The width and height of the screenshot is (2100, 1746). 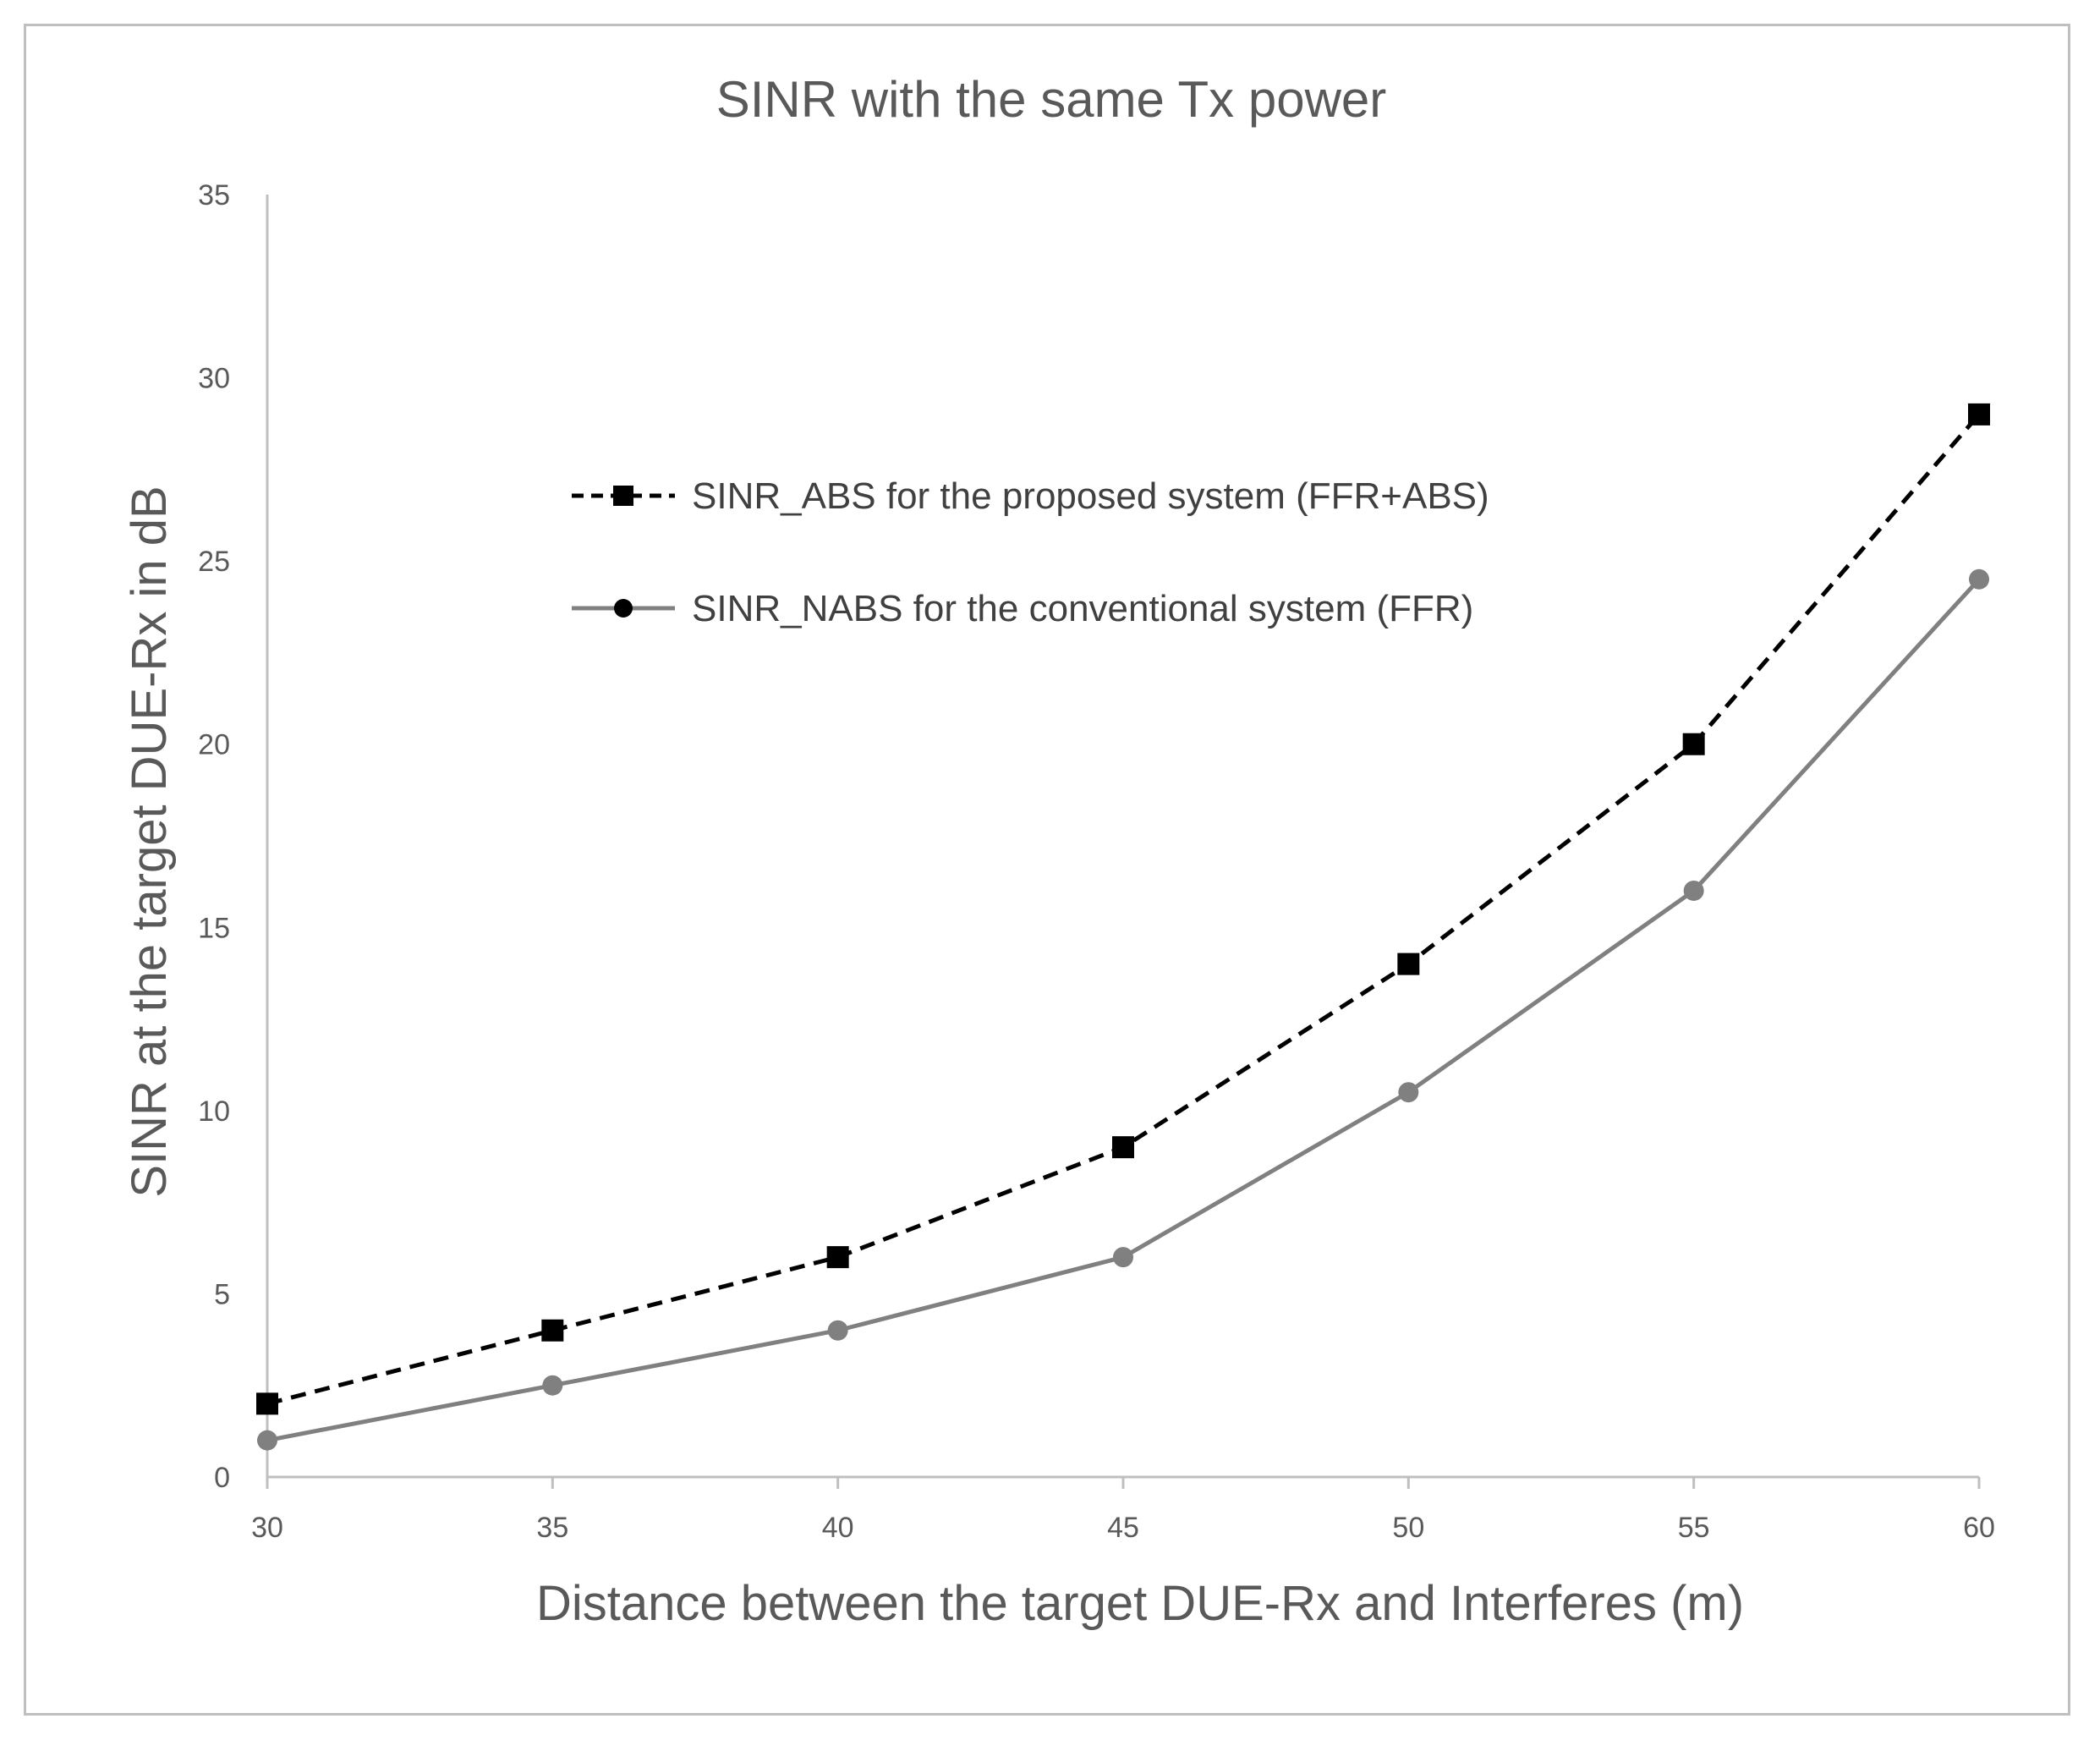 What do you see at coordinates (214, 562) in the screenshot?
I see `y-tick-label: 25` at bounding box center [214, 562].